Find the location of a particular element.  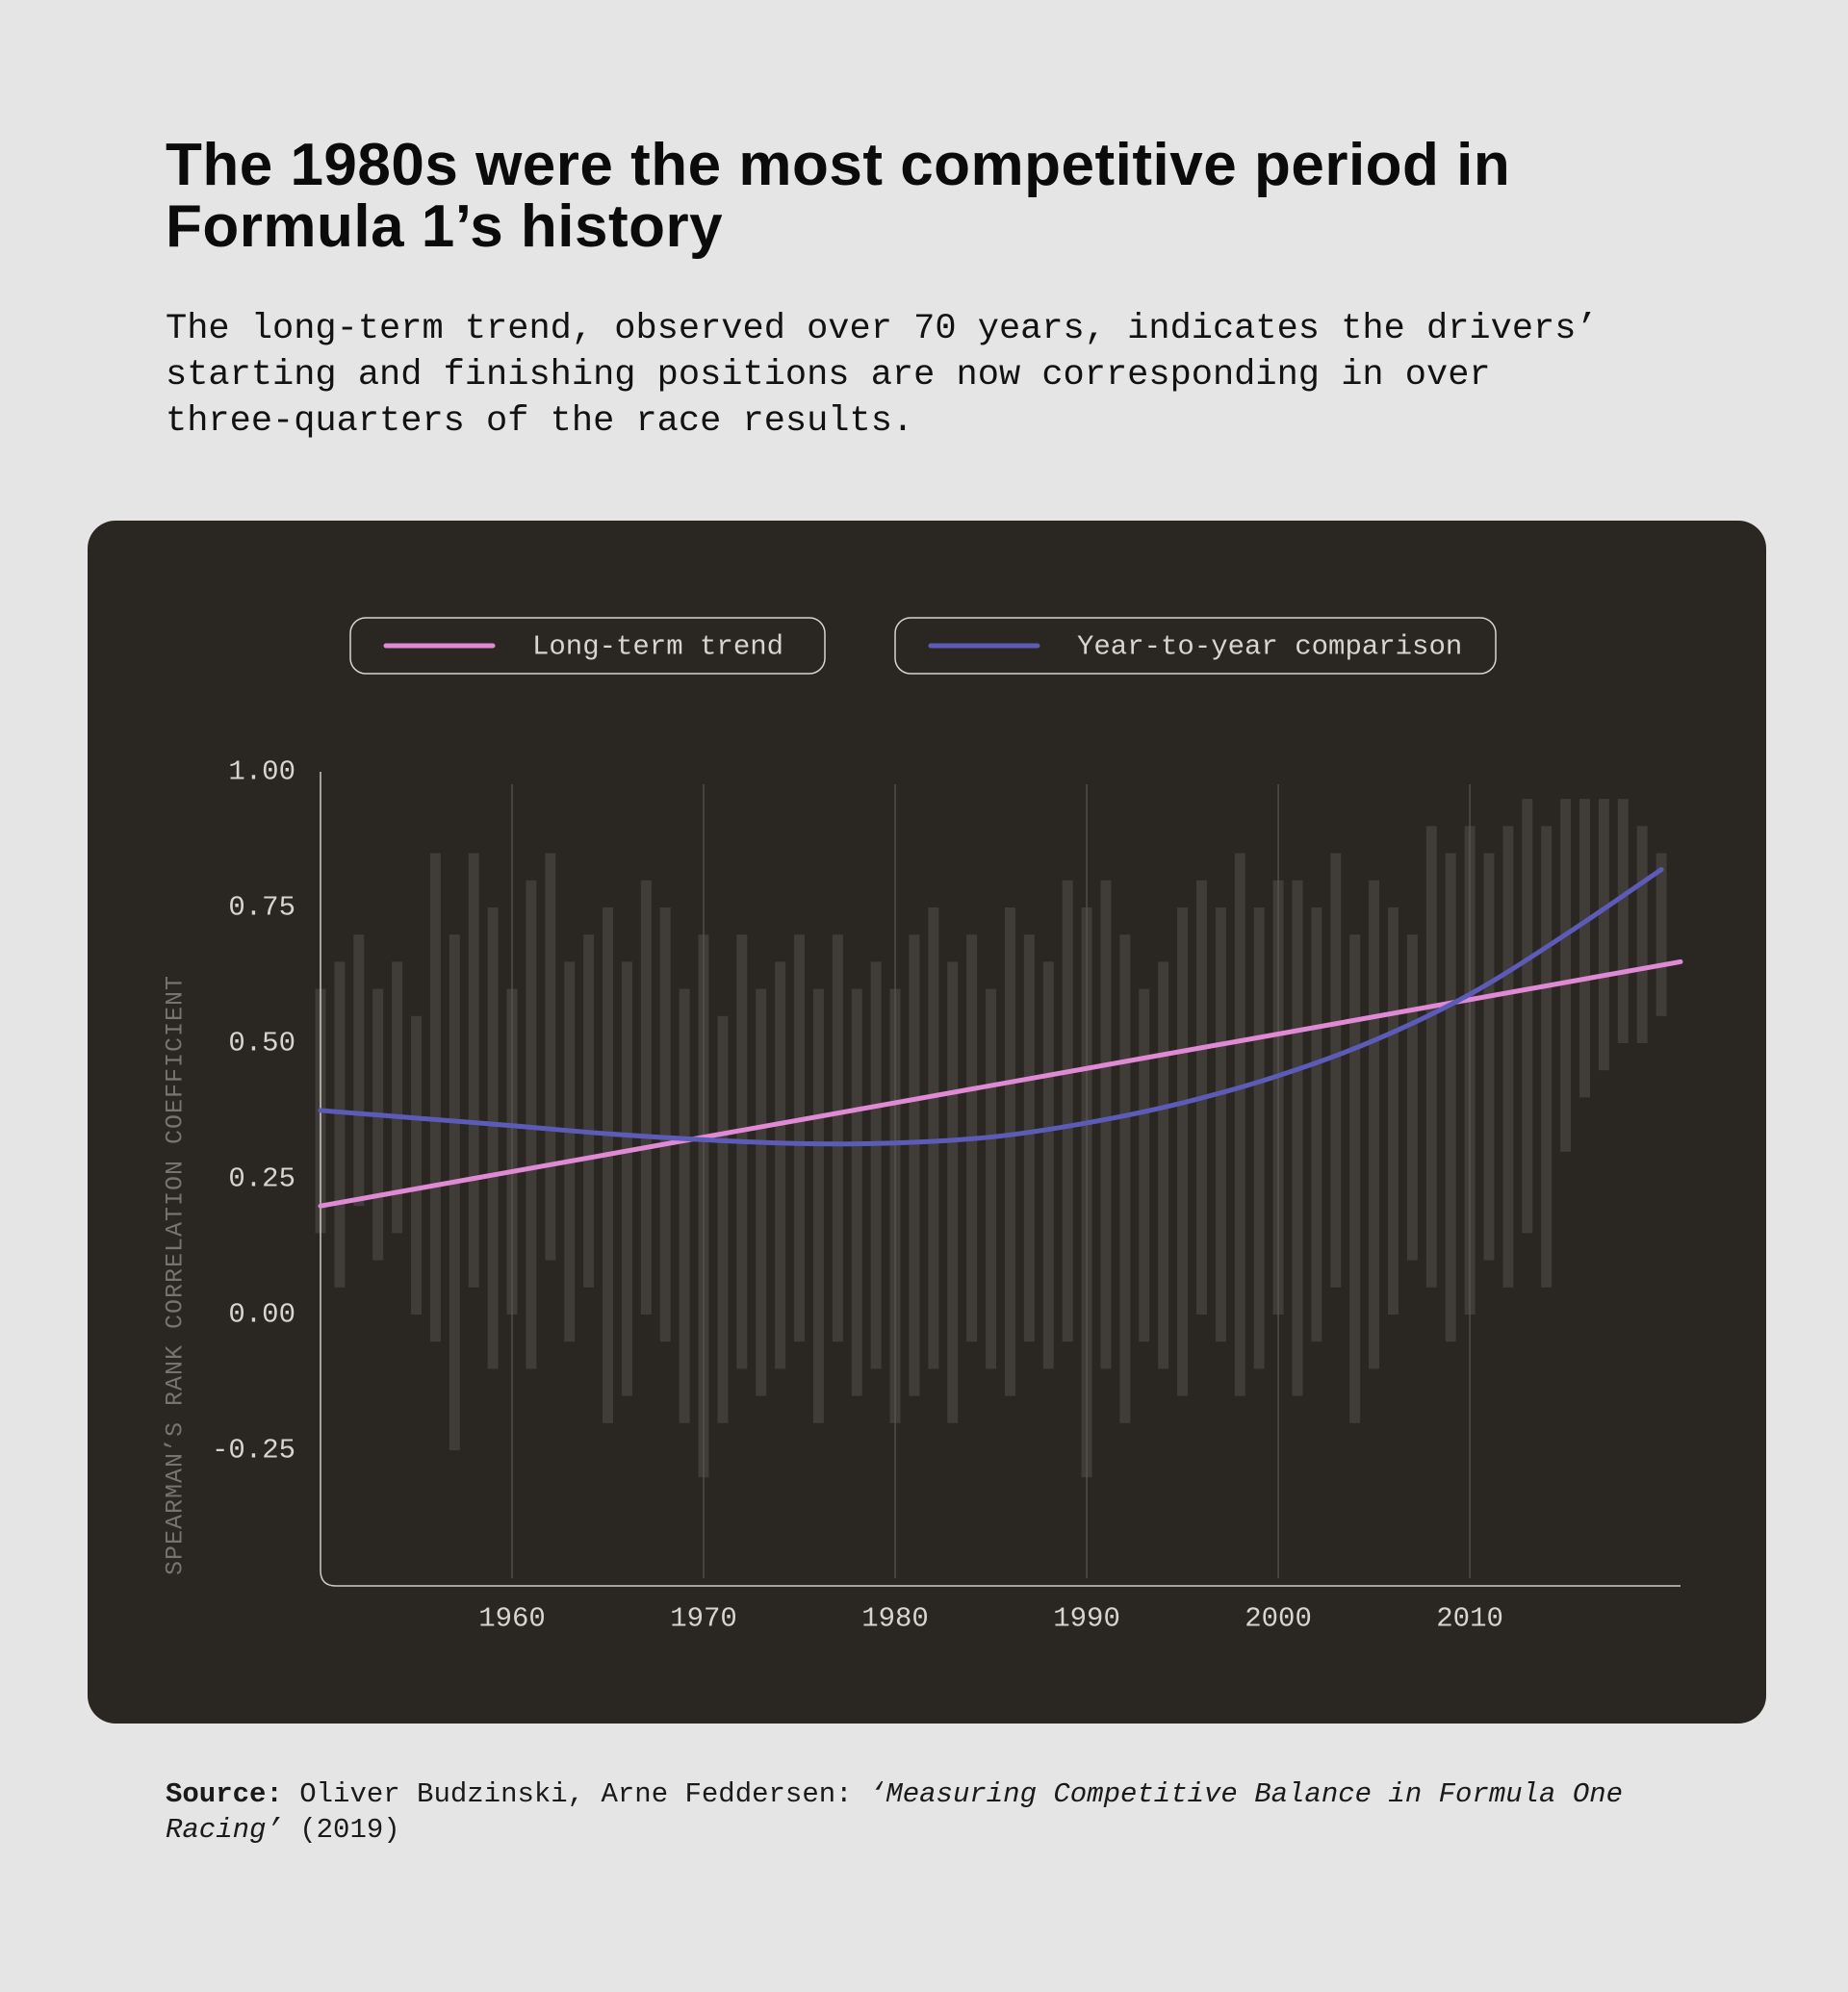

source-year: (2019) is located at coordinates (349, 1830).